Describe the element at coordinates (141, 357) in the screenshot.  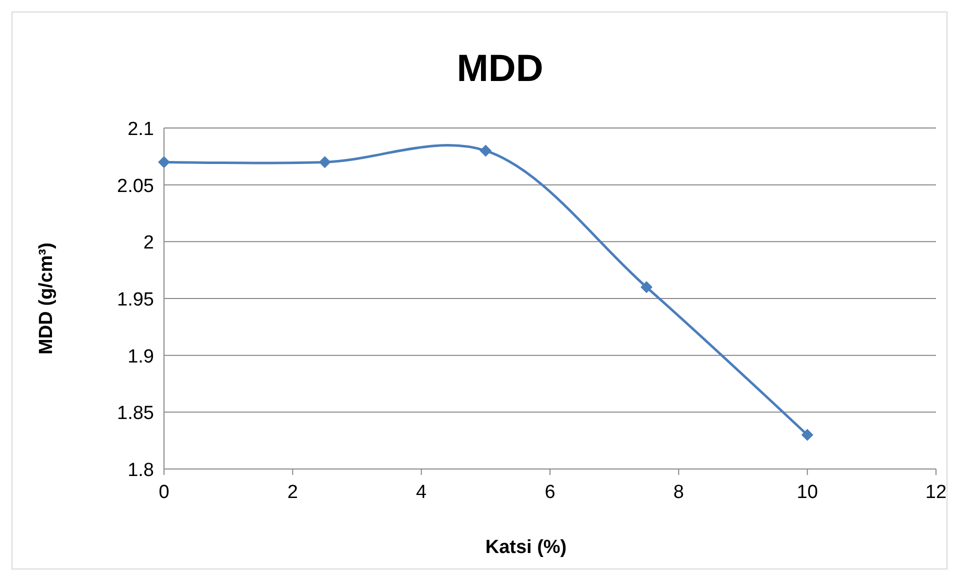
I see `y-tick-label: 1.9` at that location.